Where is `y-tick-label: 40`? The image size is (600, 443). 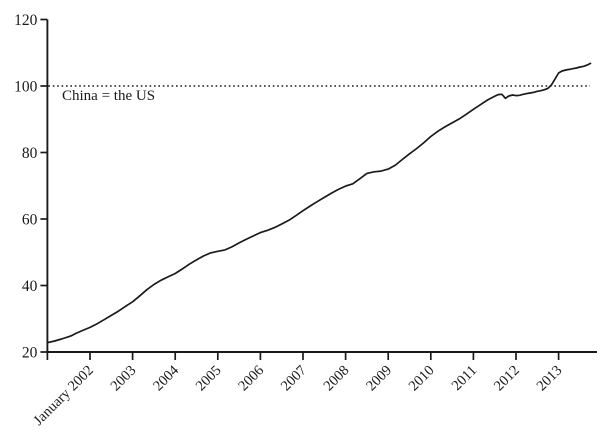 y-tick-label: 40 is located at coordinates (30, 286).